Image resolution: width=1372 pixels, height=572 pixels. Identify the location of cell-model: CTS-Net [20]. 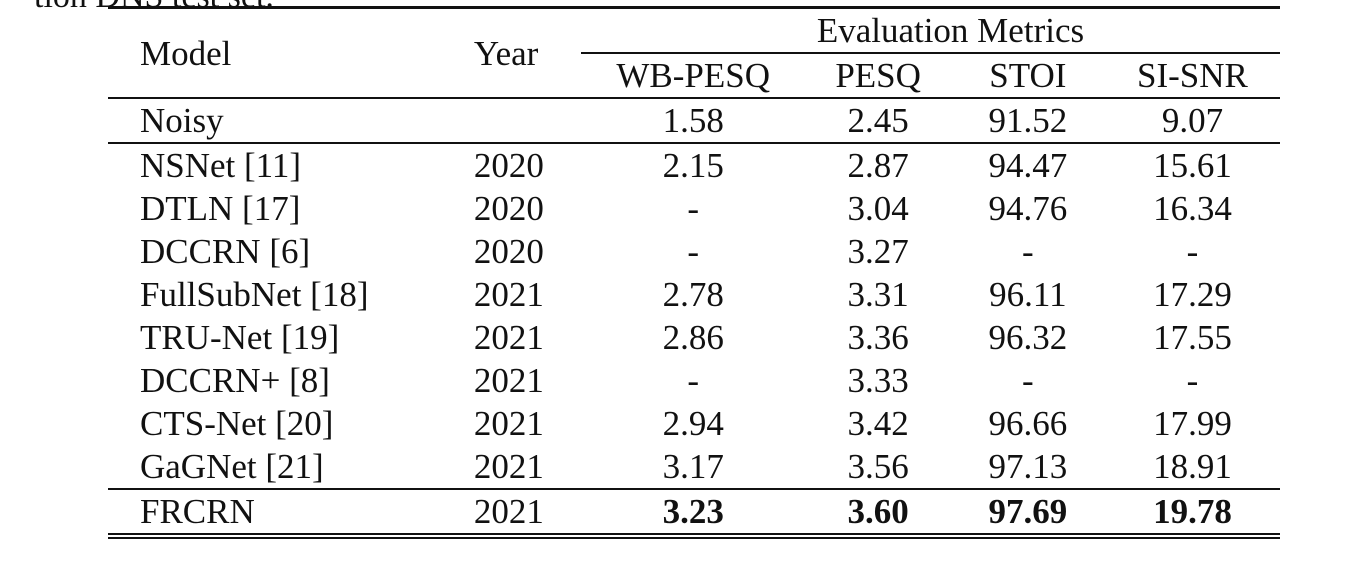
(237, 423).